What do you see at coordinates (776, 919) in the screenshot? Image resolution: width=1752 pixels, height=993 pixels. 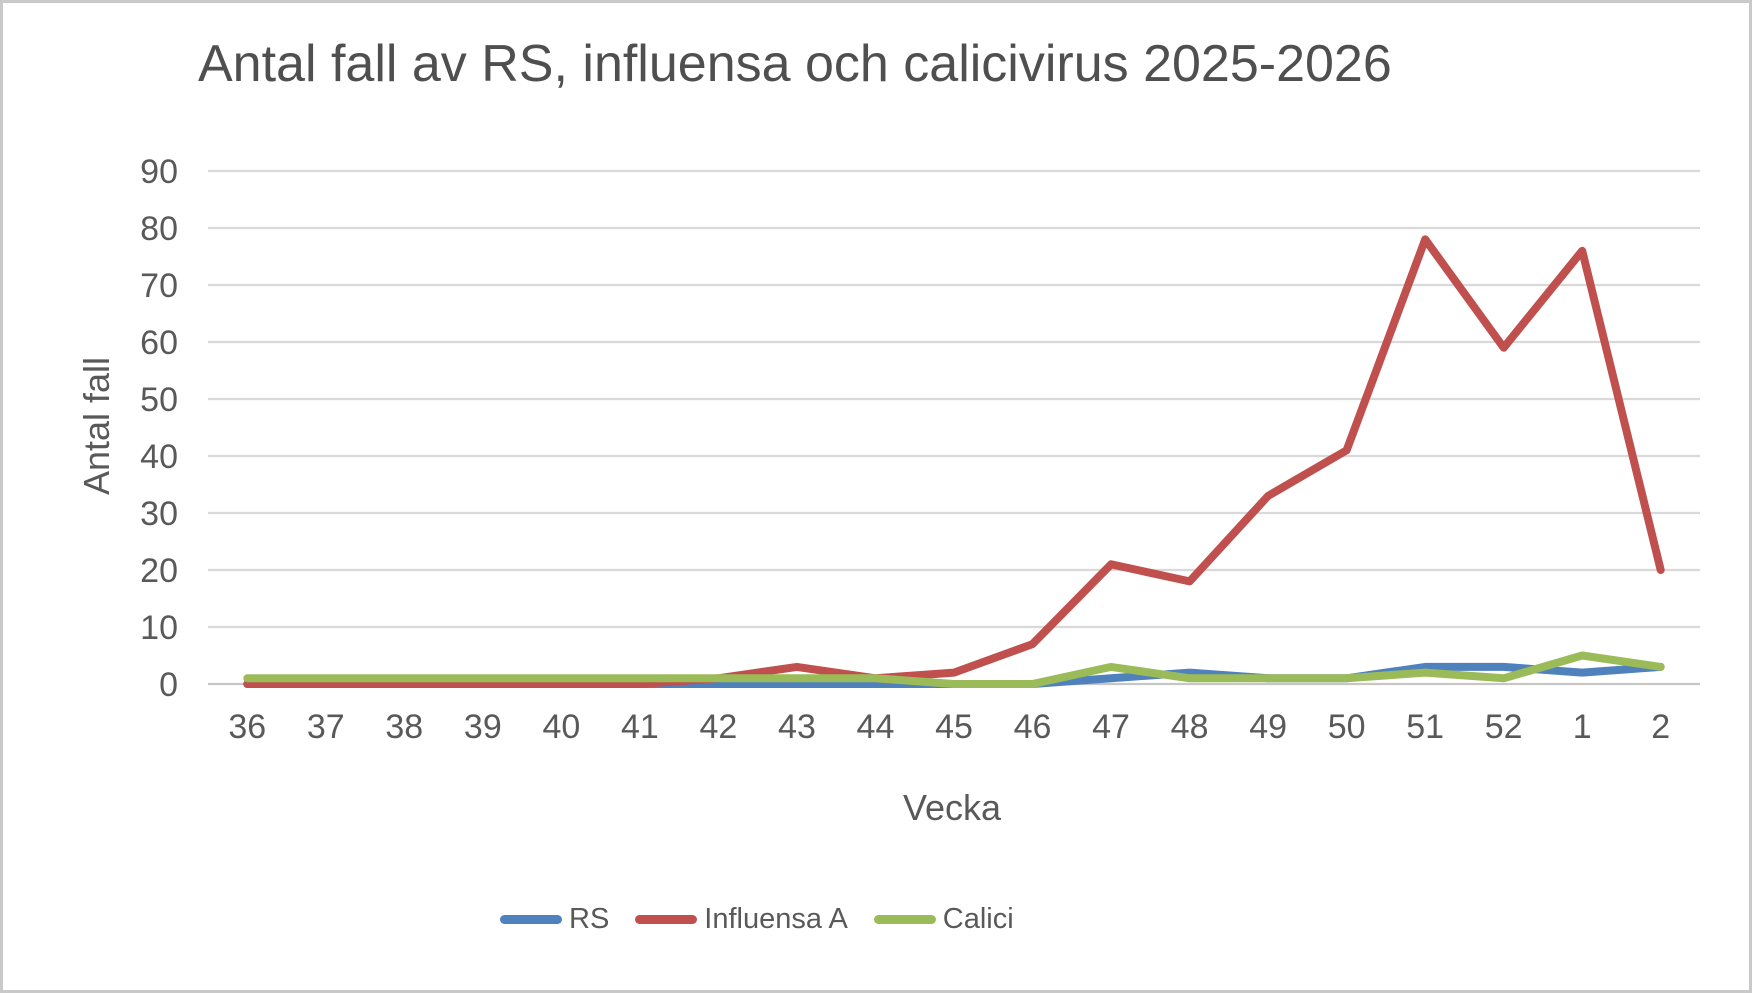 I see `legend-label-influensa-a: Influensa A` at bounding box center [776, 919].